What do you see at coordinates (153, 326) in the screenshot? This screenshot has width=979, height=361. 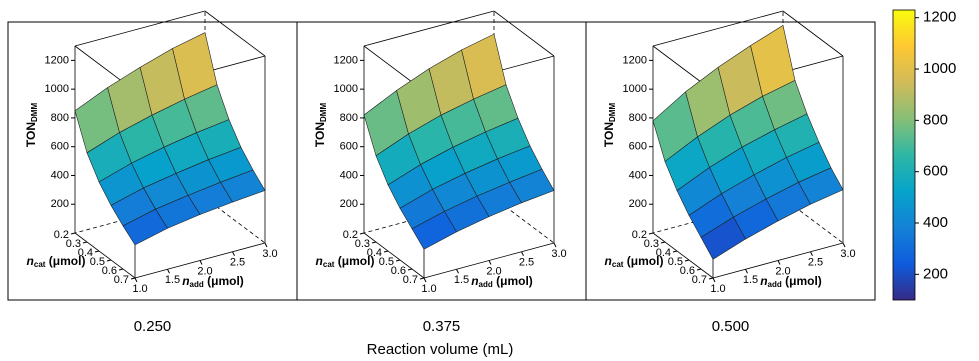 I see `panel-label: 0.250` at bounding box center [153, 326].